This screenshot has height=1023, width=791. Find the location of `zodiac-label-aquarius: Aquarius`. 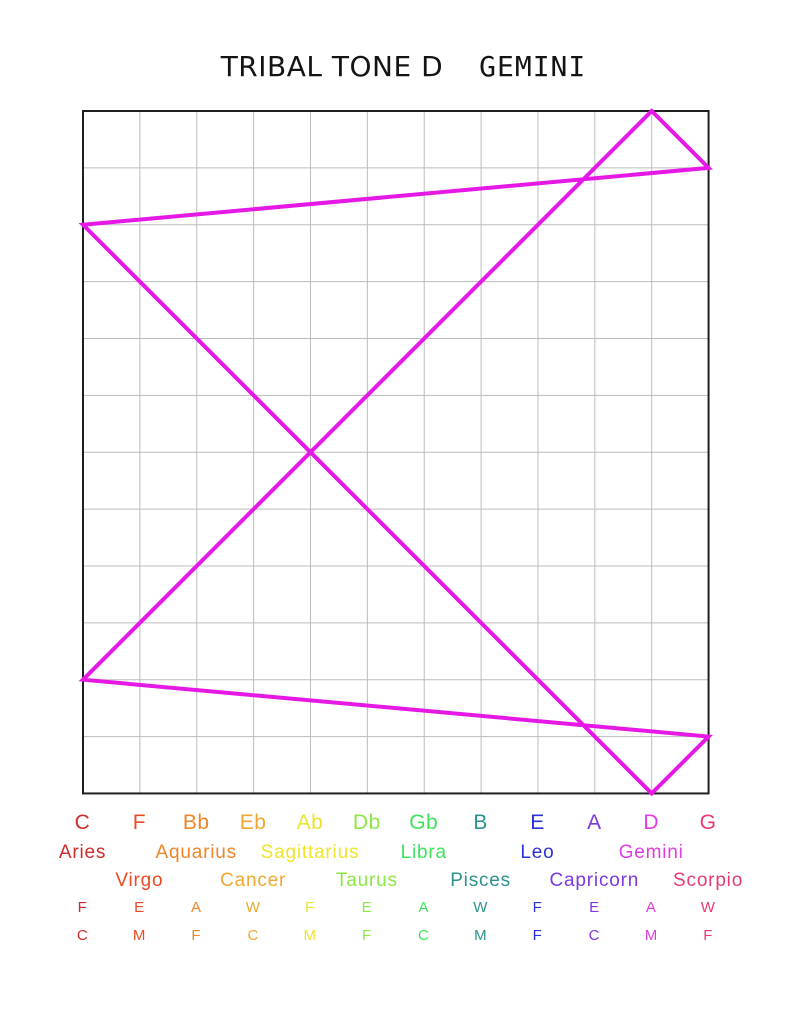

zodiac-label-aquarius: Aquarius is located at coordinates (196, 852).